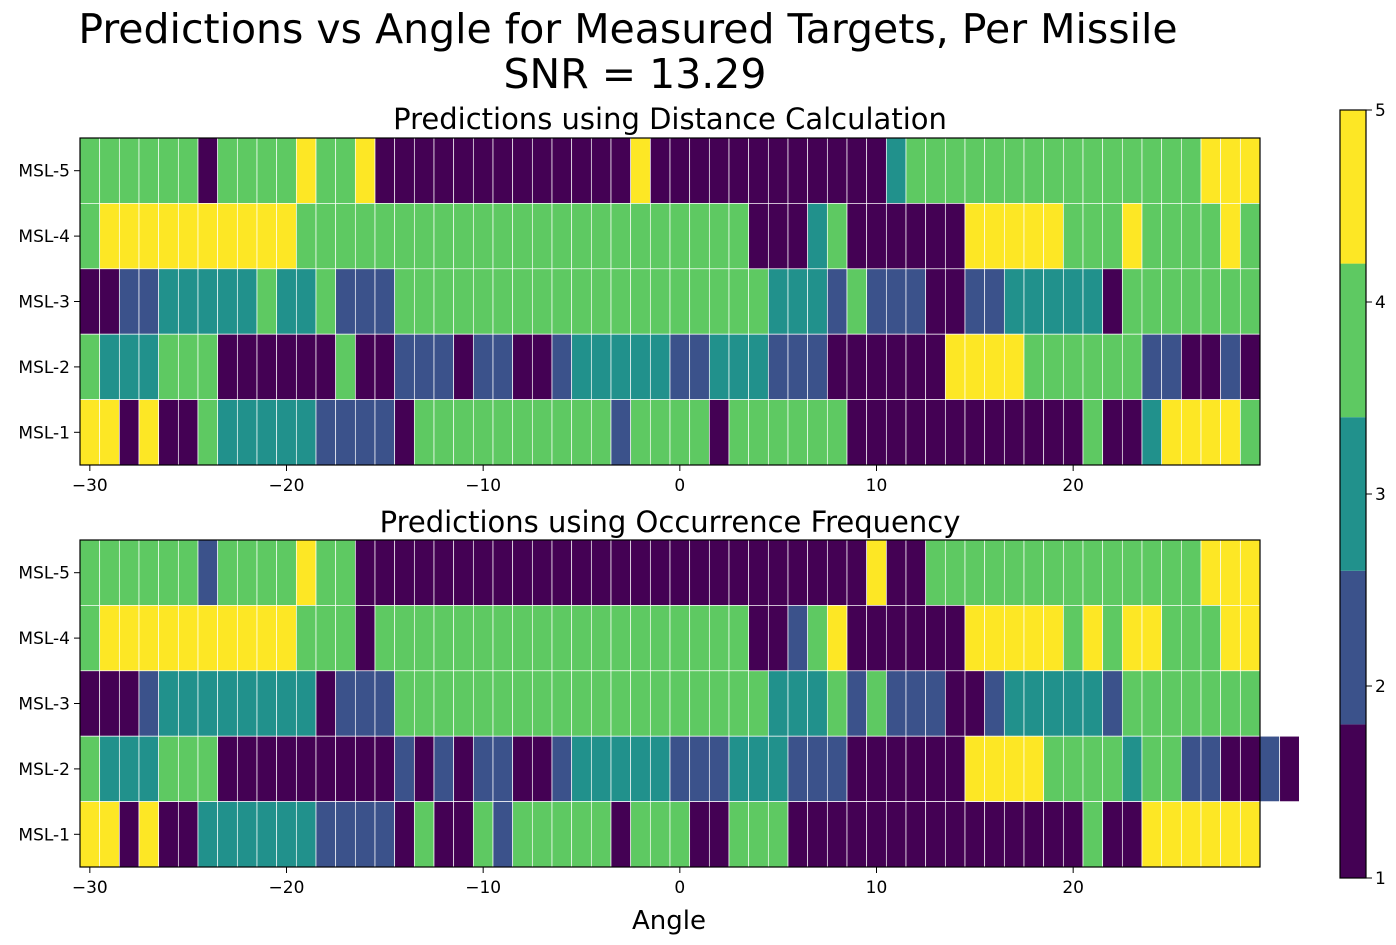  Describe the element at coordinates (44, 705) in the screenshot. I see `y-tick-label: MSL-3` at that location.